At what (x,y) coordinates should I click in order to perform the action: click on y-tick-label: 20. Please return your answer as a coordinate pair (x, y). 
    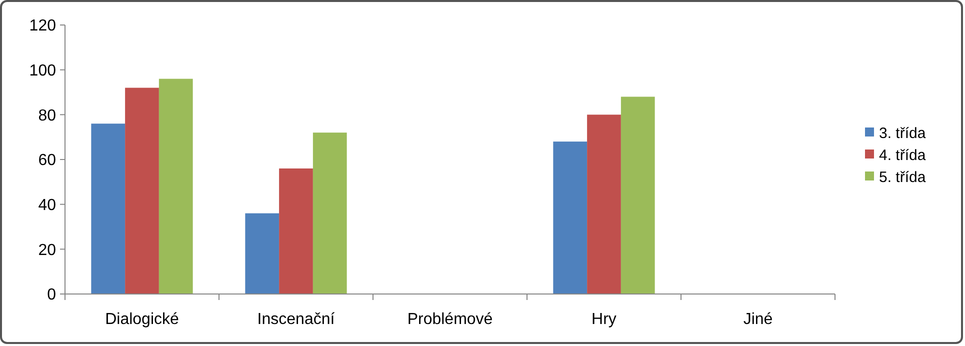
    Looking at the image, I should click on (47, 250).